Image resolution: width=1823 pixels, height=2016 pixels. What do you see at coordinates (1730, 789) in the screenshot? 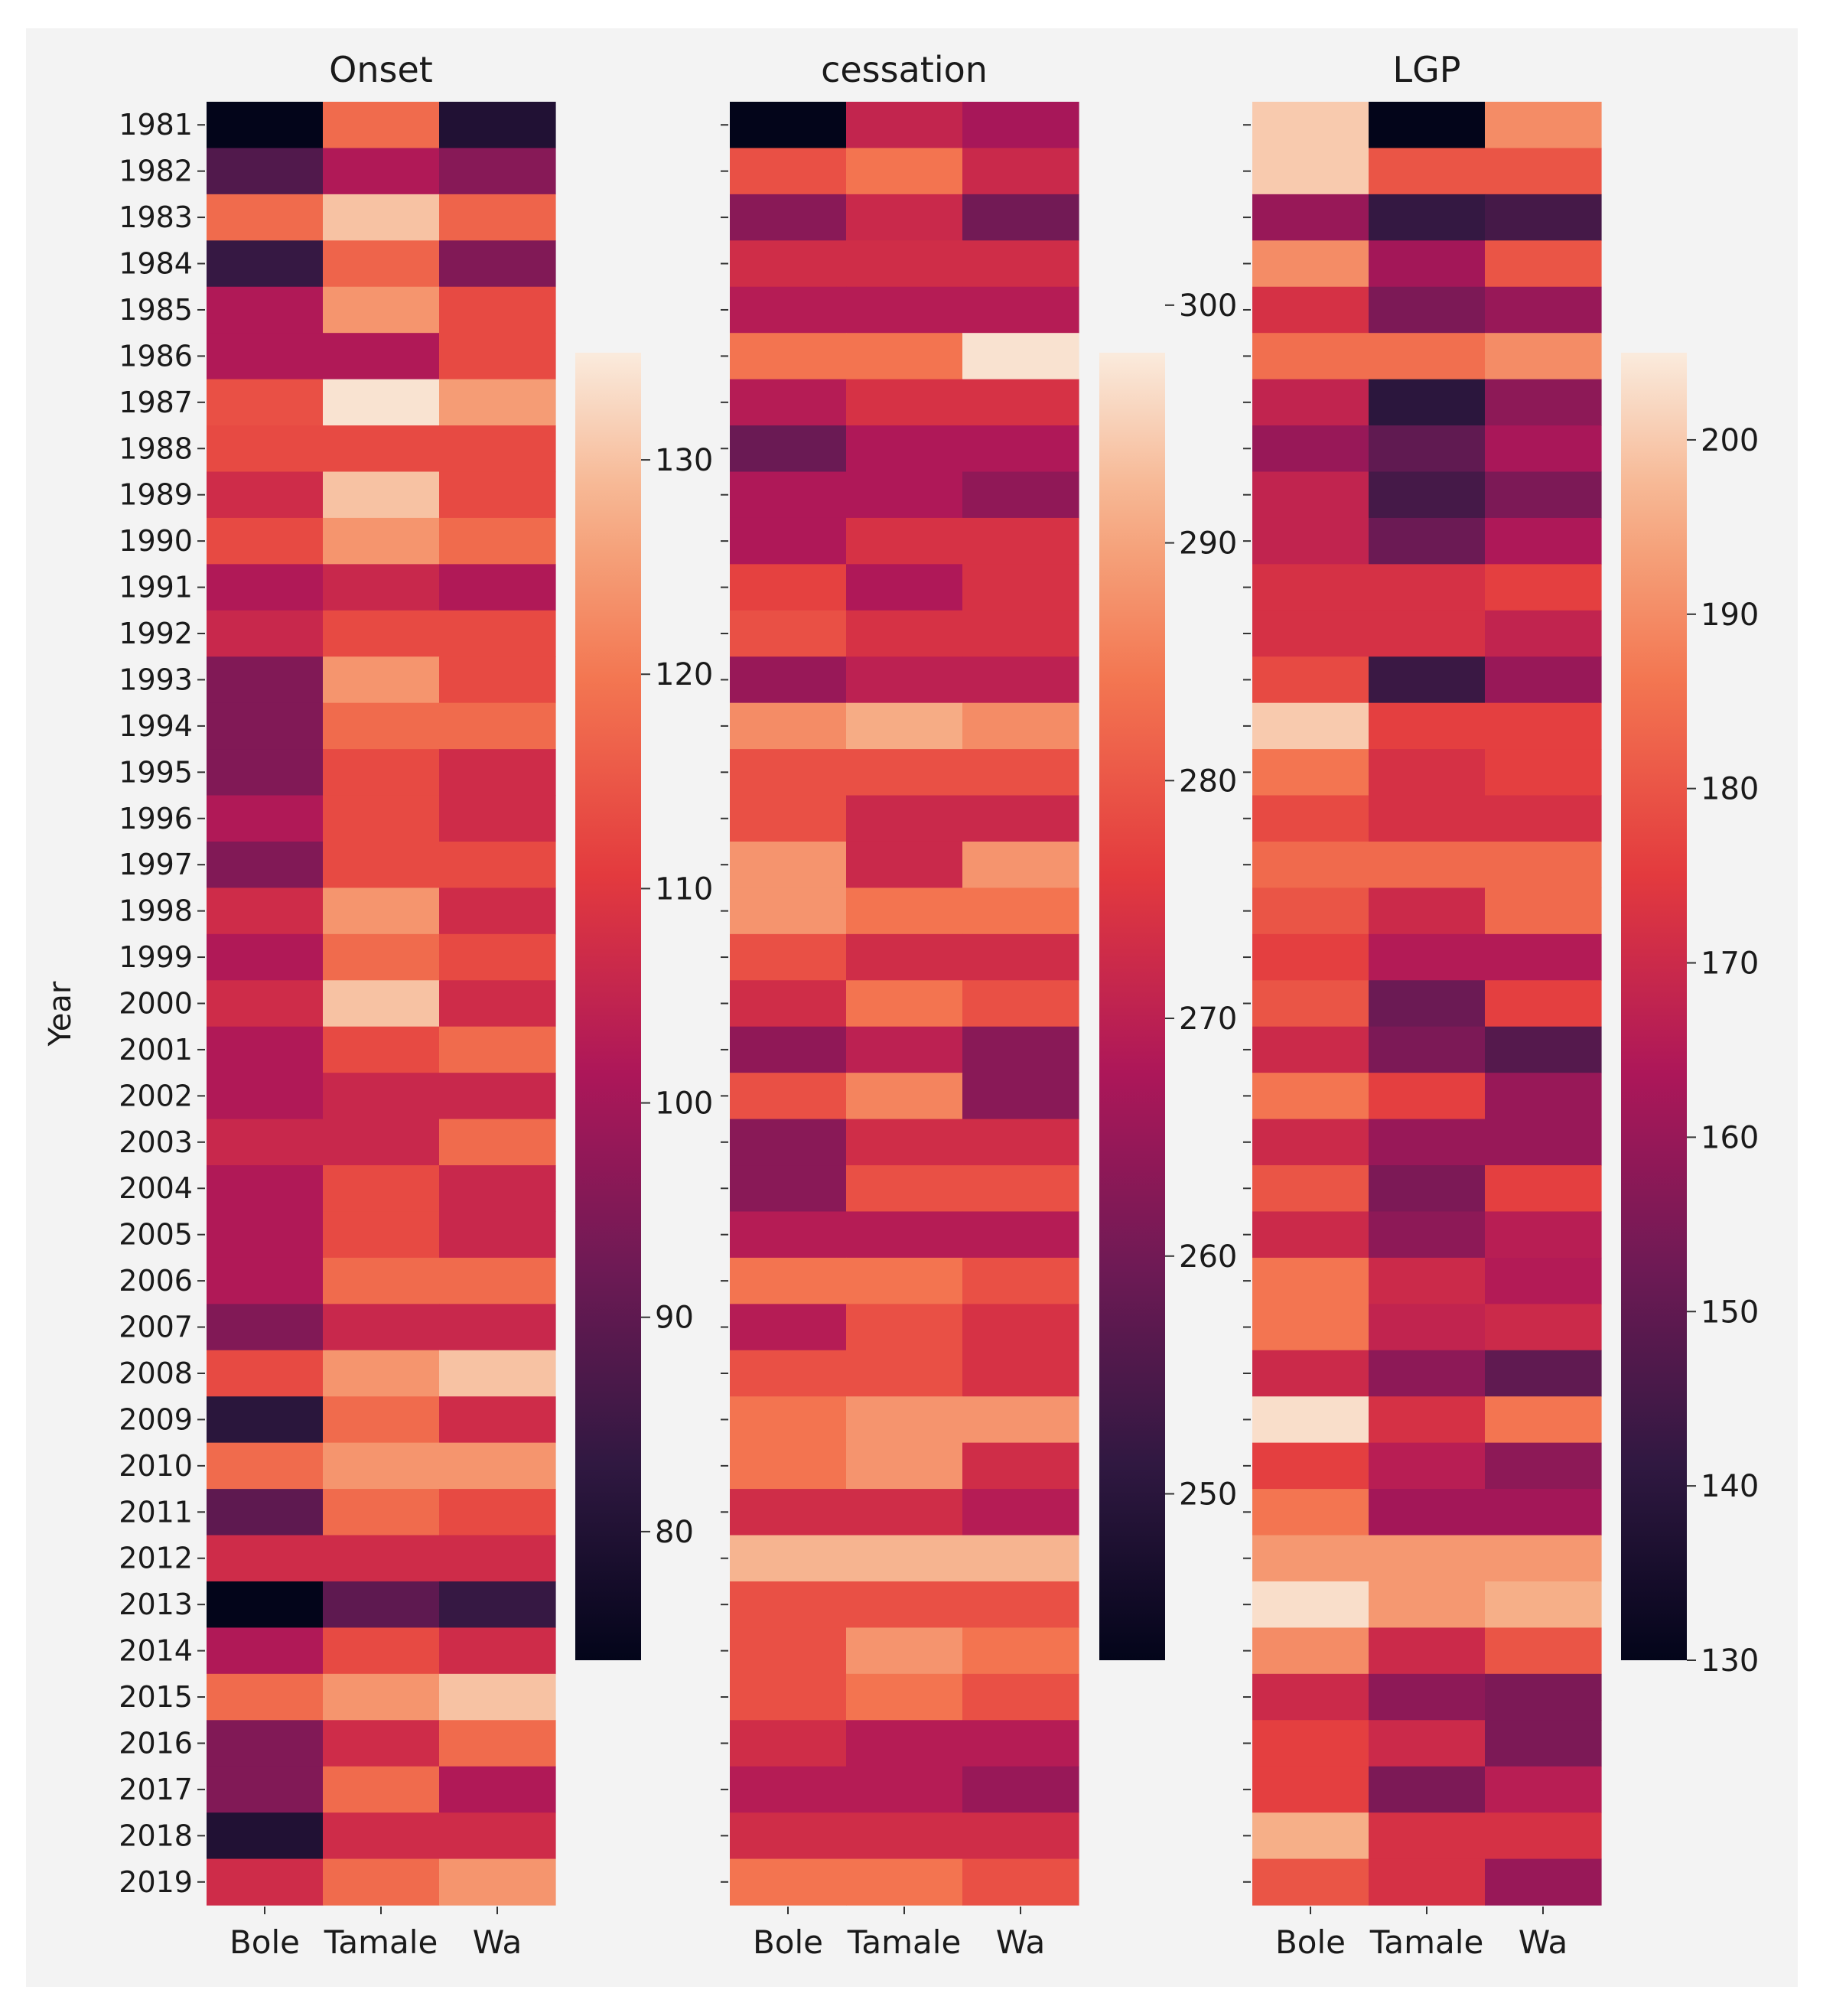
I see `colorbar-tick-label: 180` at bounding box center [1730, 789].